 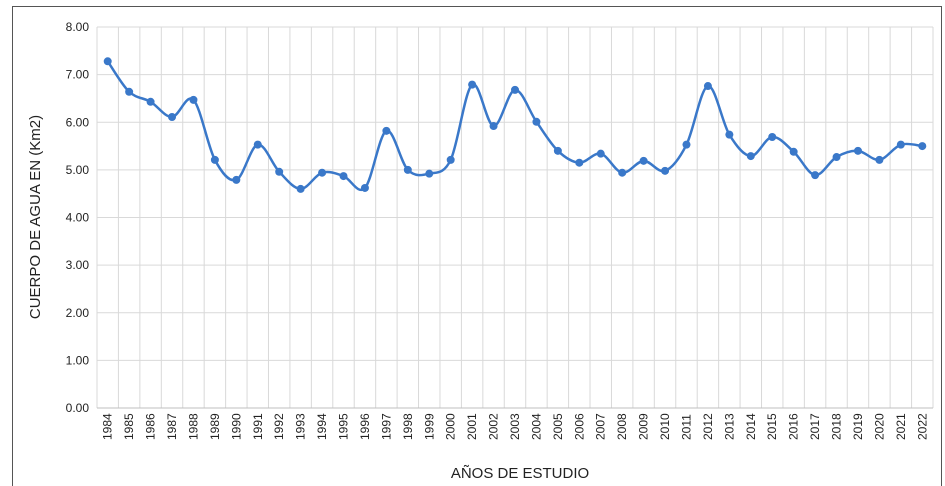 What do you see at coordinates (686, 427) in the screenshot?
I see `x-tick-label: 2011` at bounding box center [686, 427].